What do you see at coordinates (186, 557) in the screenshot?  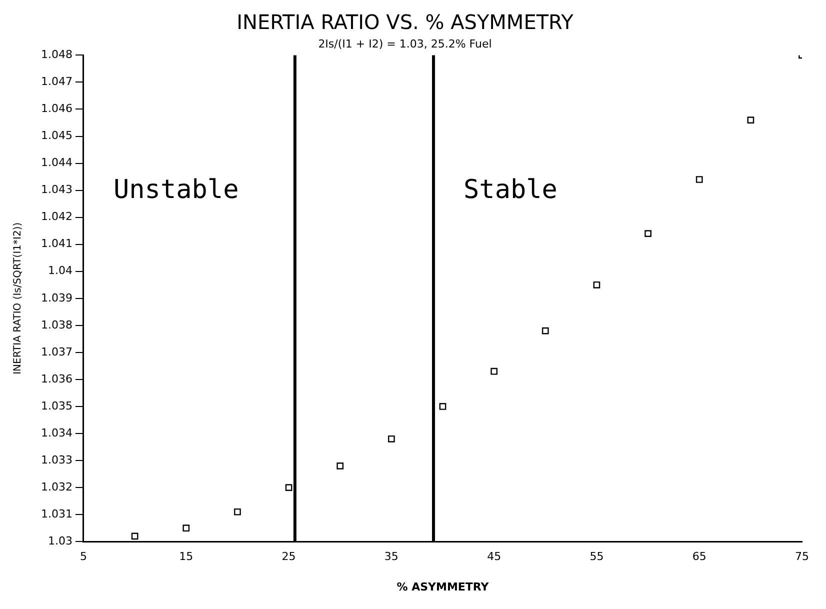 I see `x-tick-label: 15` at bounding box center [186, 557].